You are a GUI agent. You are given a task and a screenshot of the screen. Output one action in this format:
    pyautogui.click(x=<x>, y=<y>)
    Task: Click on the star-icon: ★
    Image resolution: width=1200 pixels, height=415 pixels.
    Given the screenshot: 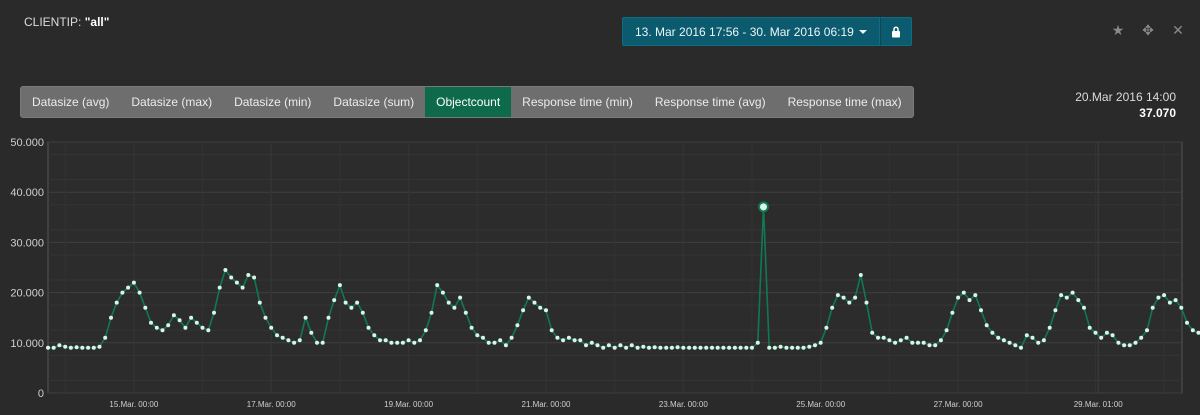 What is the action you would take?
    pyautogui.click(x=1118, y=30)
    